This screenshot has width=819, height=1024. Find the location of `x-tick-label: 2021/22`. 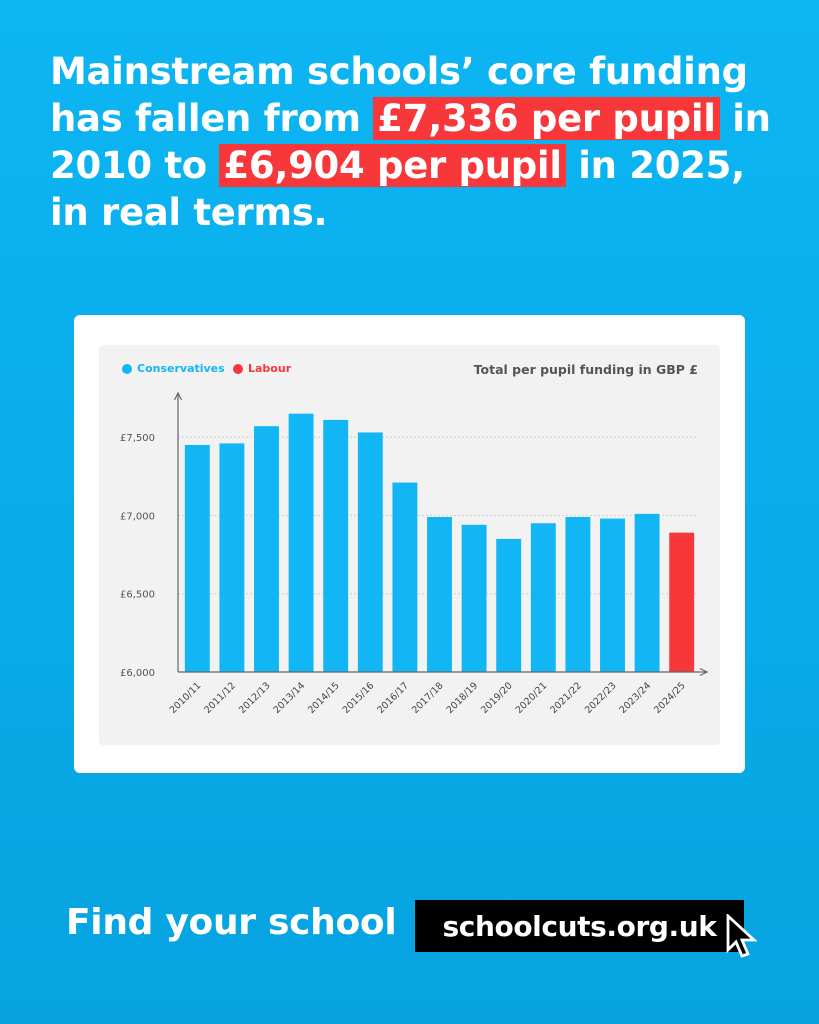

x-tick-label: 2021/22 is located at coordinates (566, 698).